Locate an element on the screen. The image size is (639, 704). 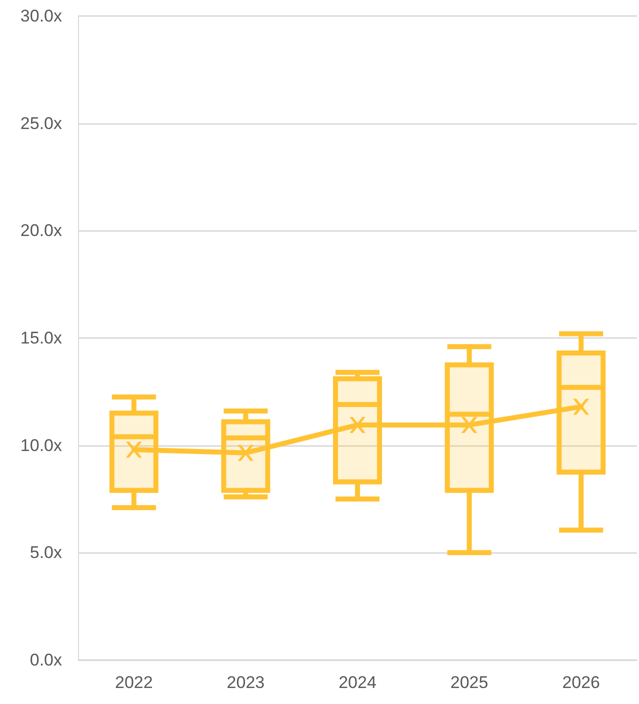
y-tick-label: 30.0x is located at coordinates (41, 16).